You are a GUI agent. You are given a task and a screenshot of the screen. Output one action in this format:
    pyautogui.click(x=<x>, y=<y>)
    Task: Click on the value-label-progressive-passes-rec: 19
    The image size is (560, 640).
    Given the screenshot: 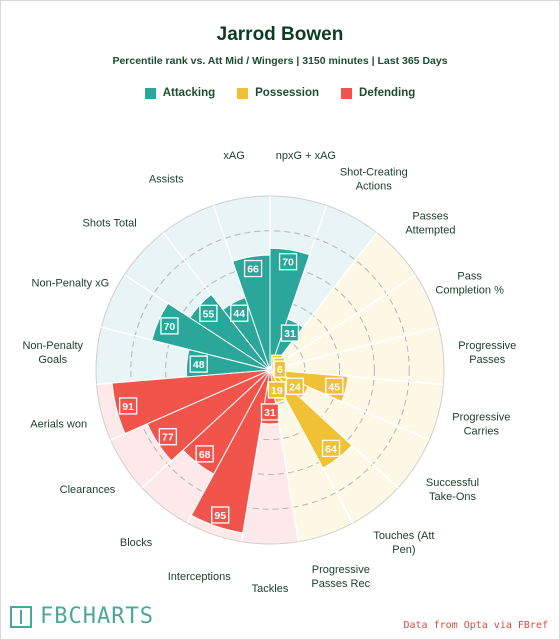 What is the action you would take?
    pyautogui.click(x=277, y=391)
    